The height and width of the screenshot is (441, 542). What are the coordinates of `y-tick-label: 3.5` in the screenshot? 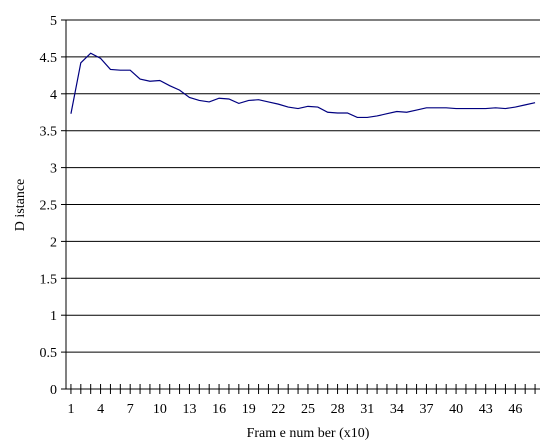 It's located at (49, 132).